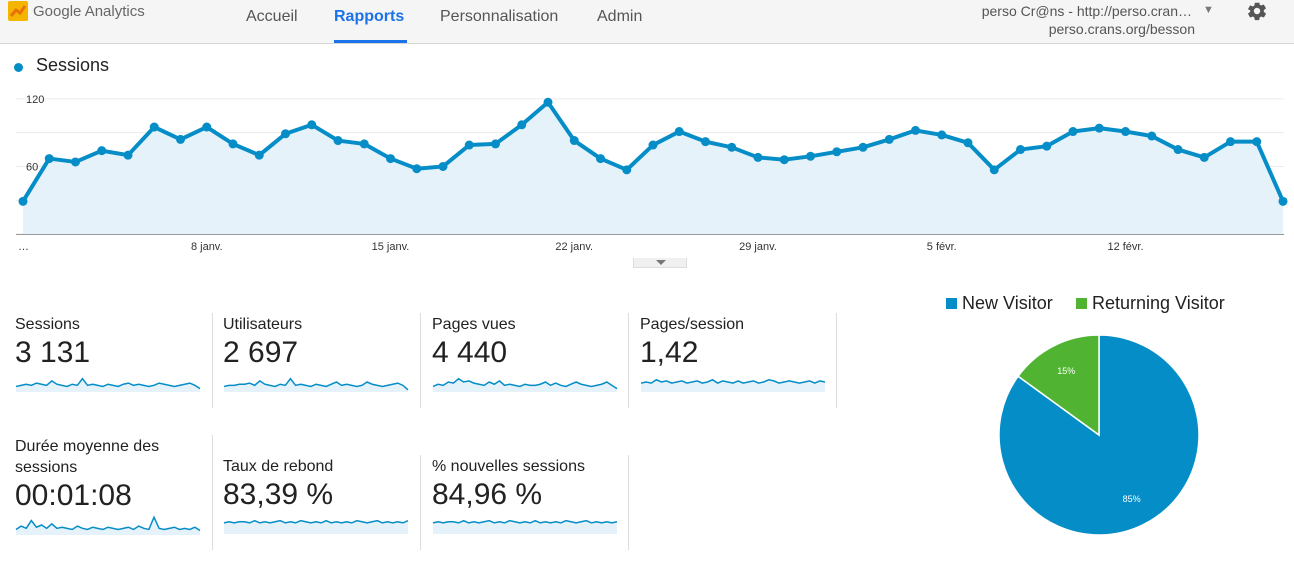  What do you see at coordinates (470, 352) in the screenshot?
I see `metric-value: 4 440` at bounding box center [470, 352].